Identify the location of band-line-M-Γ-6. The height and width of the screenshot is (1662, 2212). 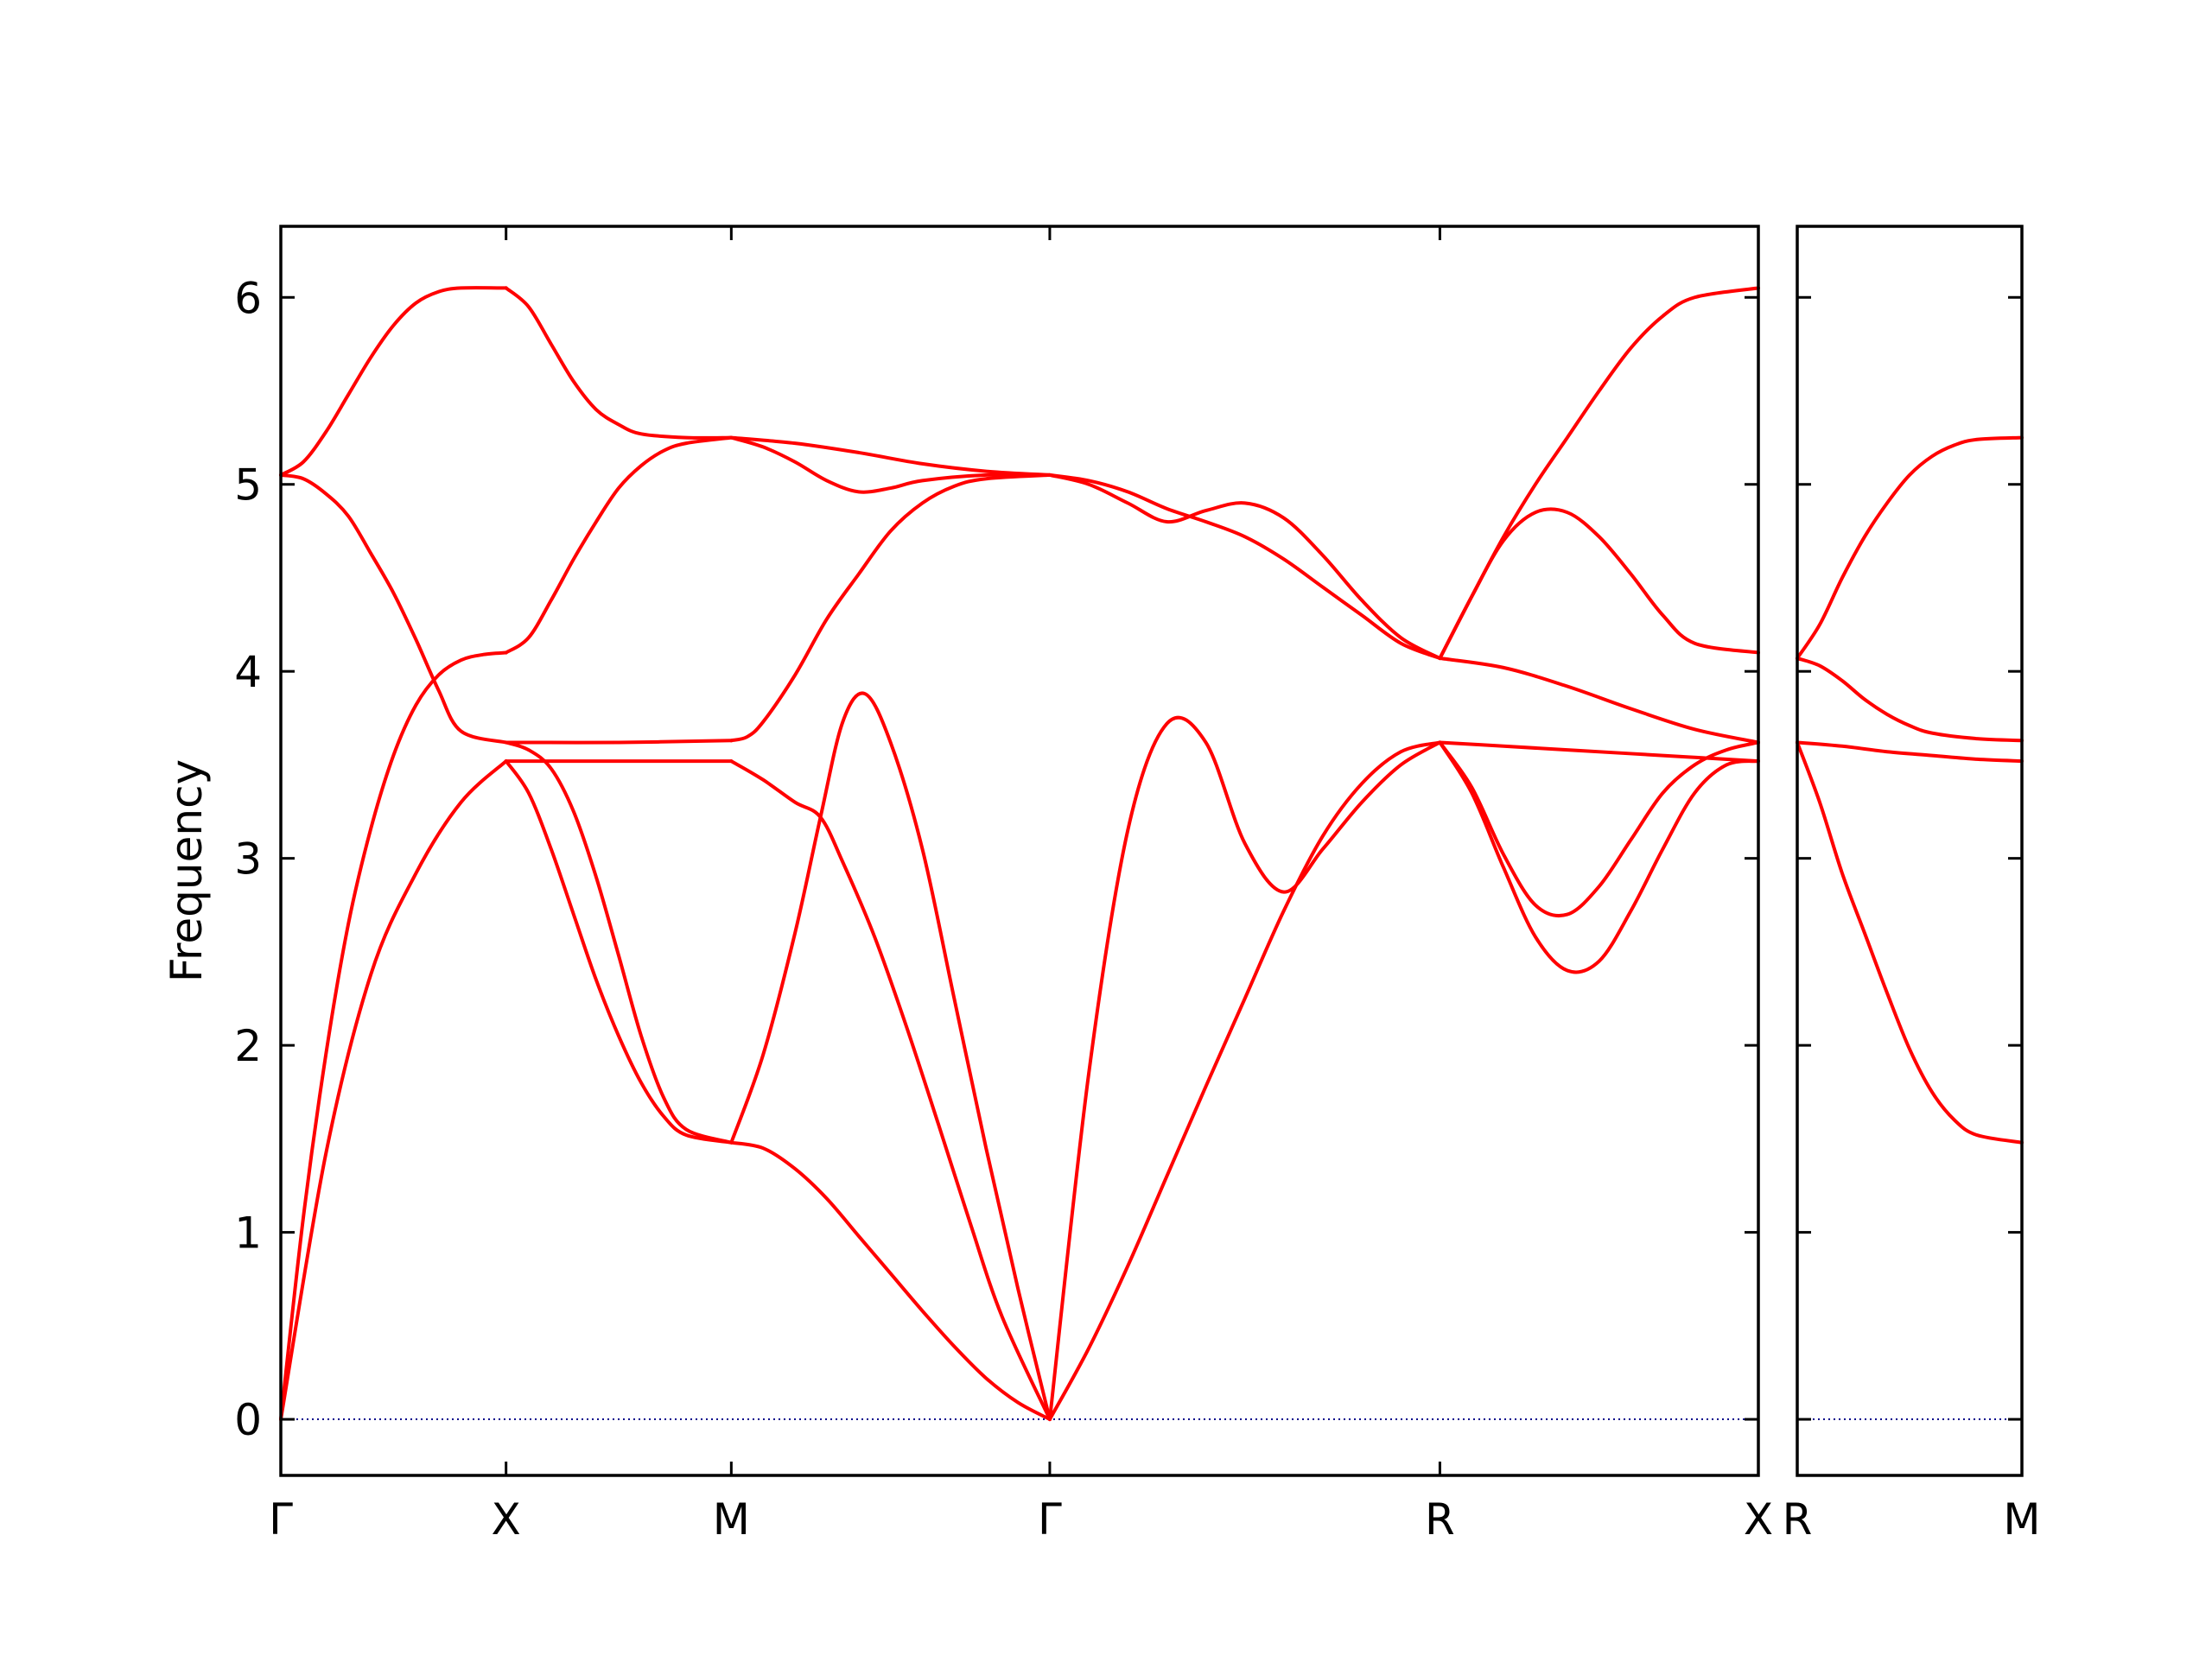
(890, 456).